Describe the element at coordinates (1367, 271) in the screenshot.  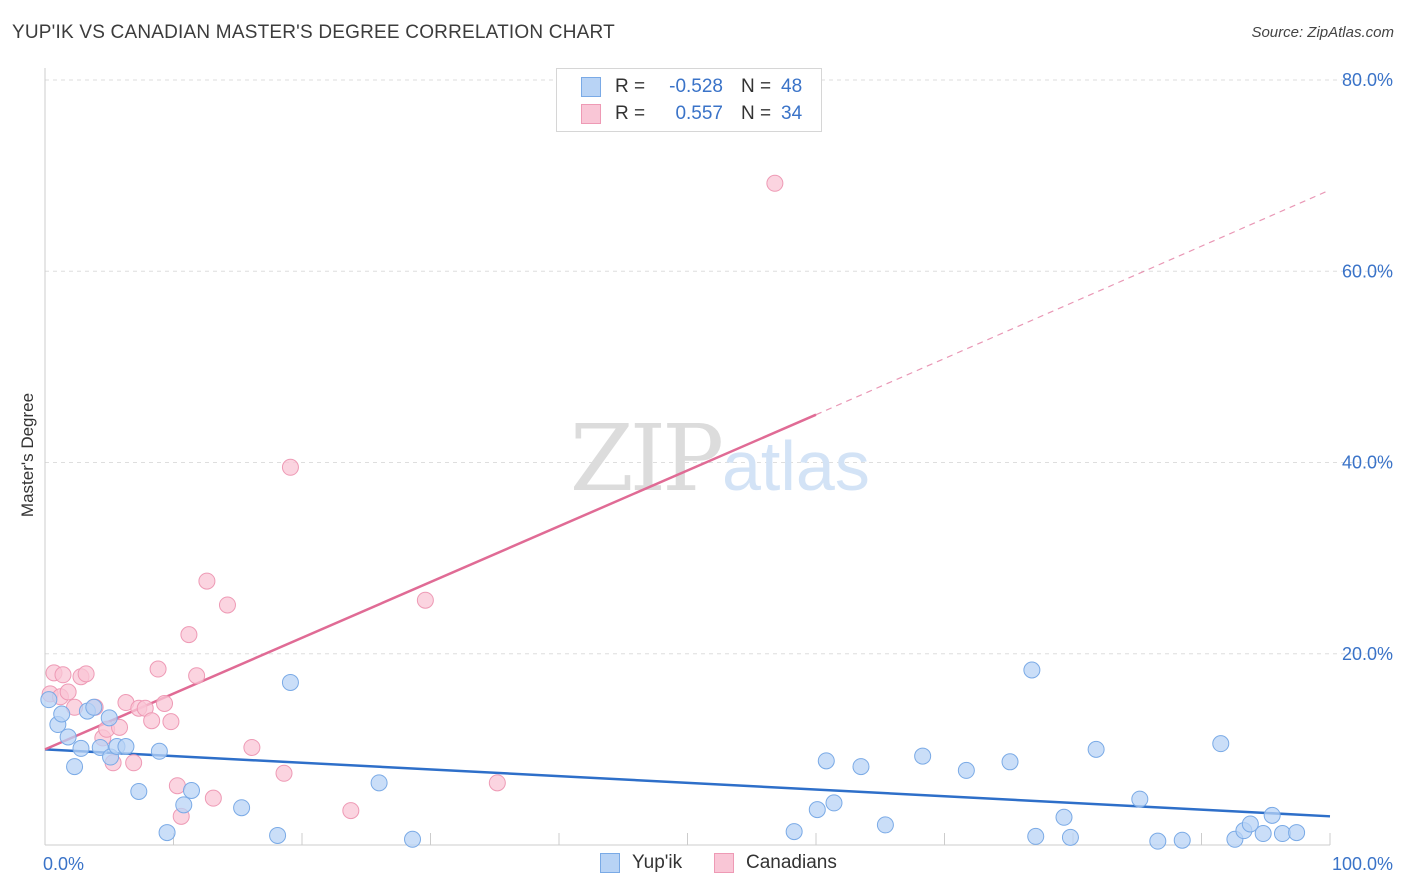
I see `y-tick-label: 60.0%` at that location.